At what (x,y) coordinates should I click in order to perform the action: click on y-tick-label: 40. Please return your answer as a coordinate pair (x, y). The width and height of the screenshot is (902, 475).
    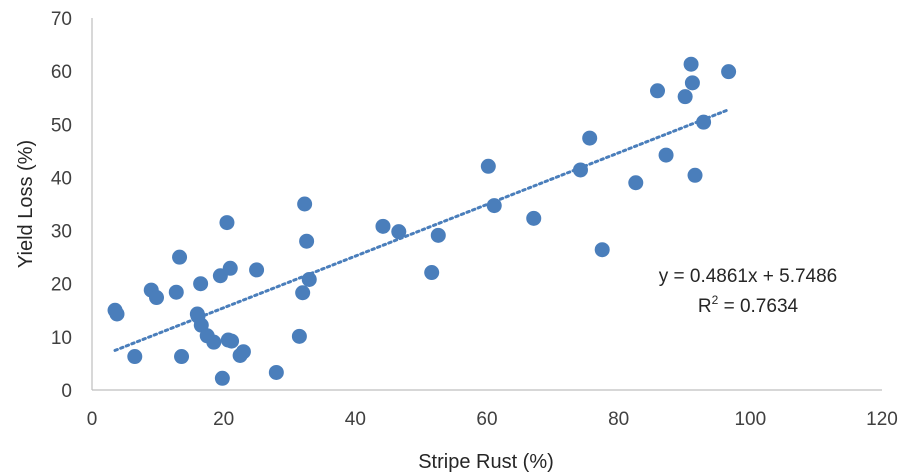
    Looking at the image, I should click on (61, 178).